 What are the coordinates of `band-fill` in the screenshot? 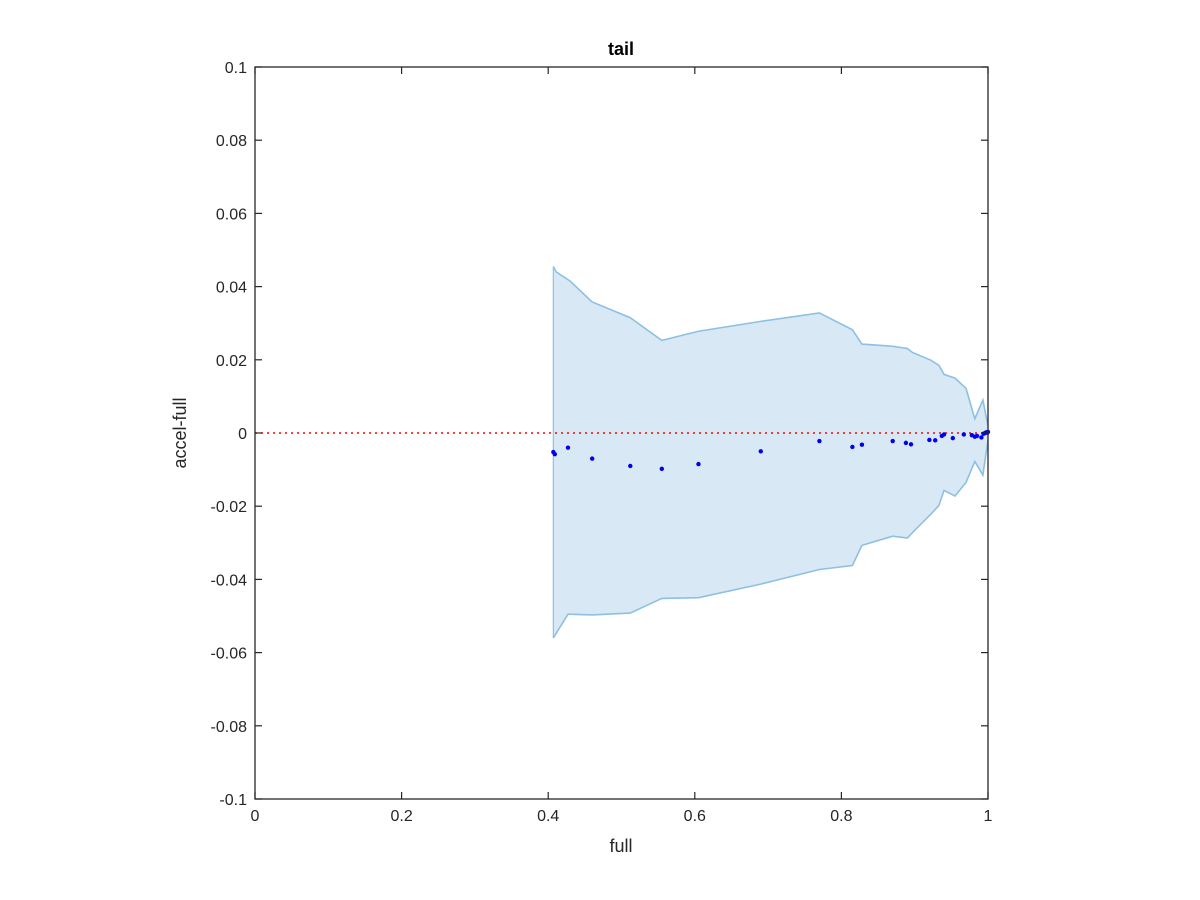 It's located at (770, 452).